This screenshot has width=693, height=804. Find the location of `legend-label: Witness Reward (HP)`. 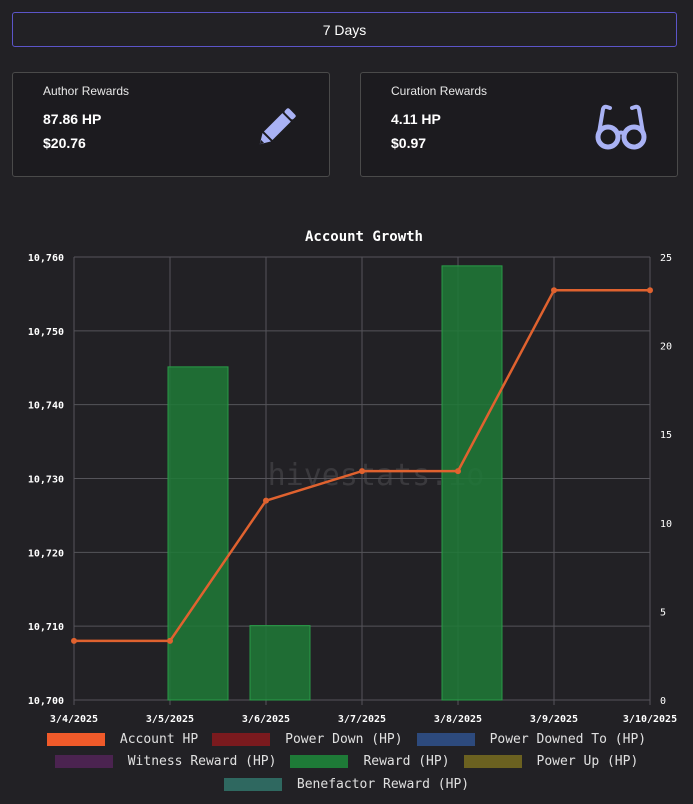

legend-label: Witness Reward (HP) is located at coordinates (202, 762).